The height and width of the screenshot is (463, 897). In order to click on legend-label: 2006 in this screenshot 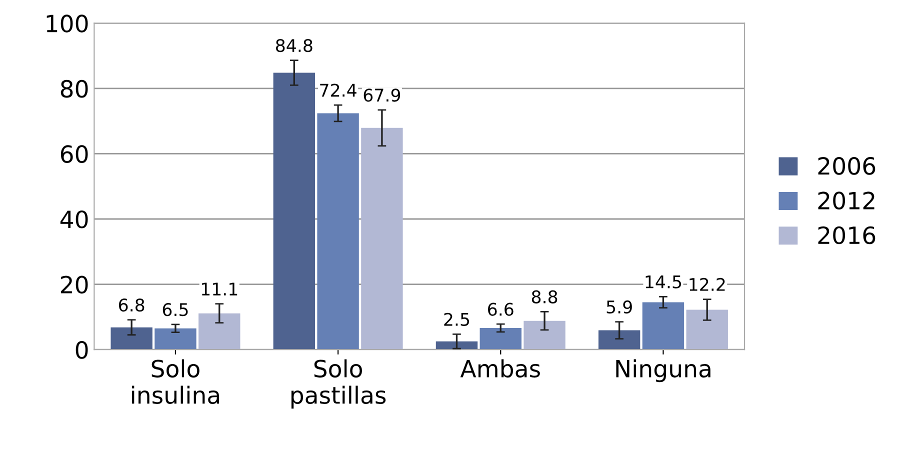, I will do `click(847, 166)`.